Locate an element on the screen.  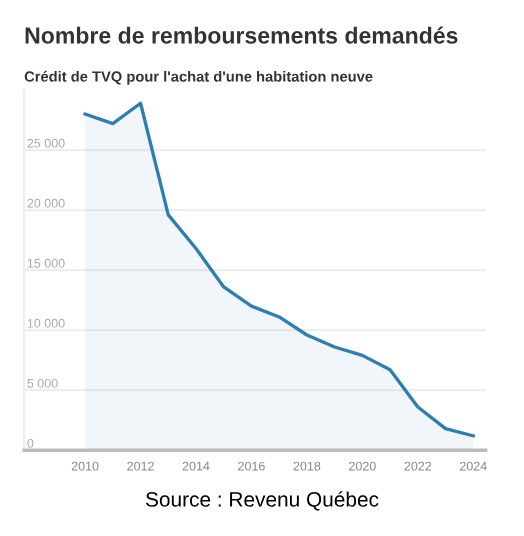
chart-title: Nombre de remboursements demandés is located at coordinates (241, 35).